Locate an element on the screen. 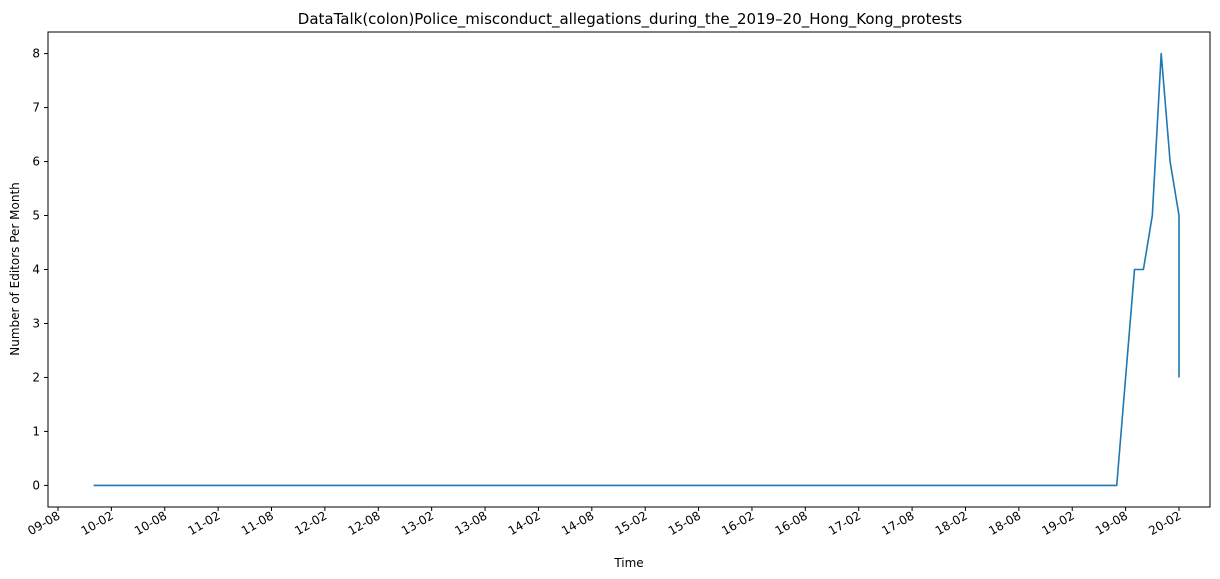 The height and width of the screenshot is (579, 1220). x-tick-label: 15-02 is located at coordinates (630, 523).